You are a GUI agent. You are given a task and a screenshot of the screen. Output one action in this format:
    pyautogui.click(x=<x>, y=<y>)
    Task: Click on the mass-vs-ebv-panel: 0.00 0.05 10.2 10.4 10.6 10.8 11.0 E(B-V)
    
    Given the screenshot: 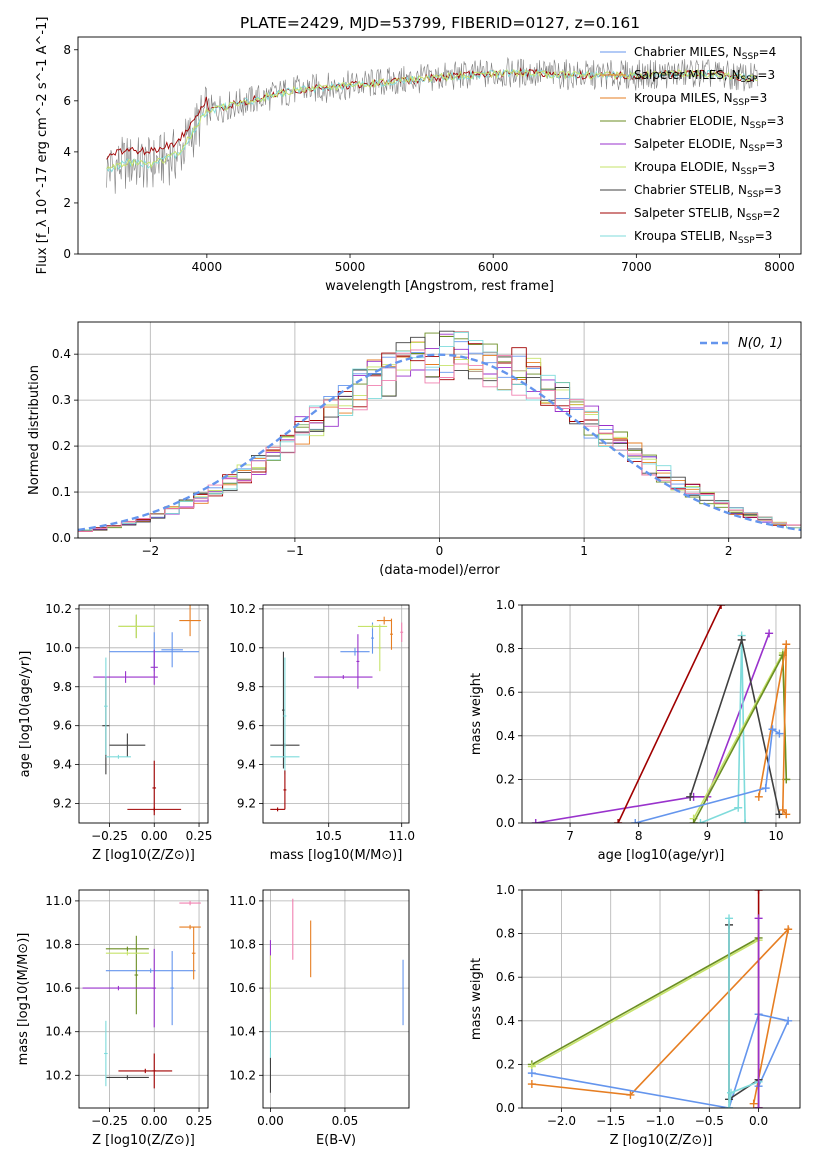 What is the action you would take?
    pyautogui.click(x=319, y=1018)
    